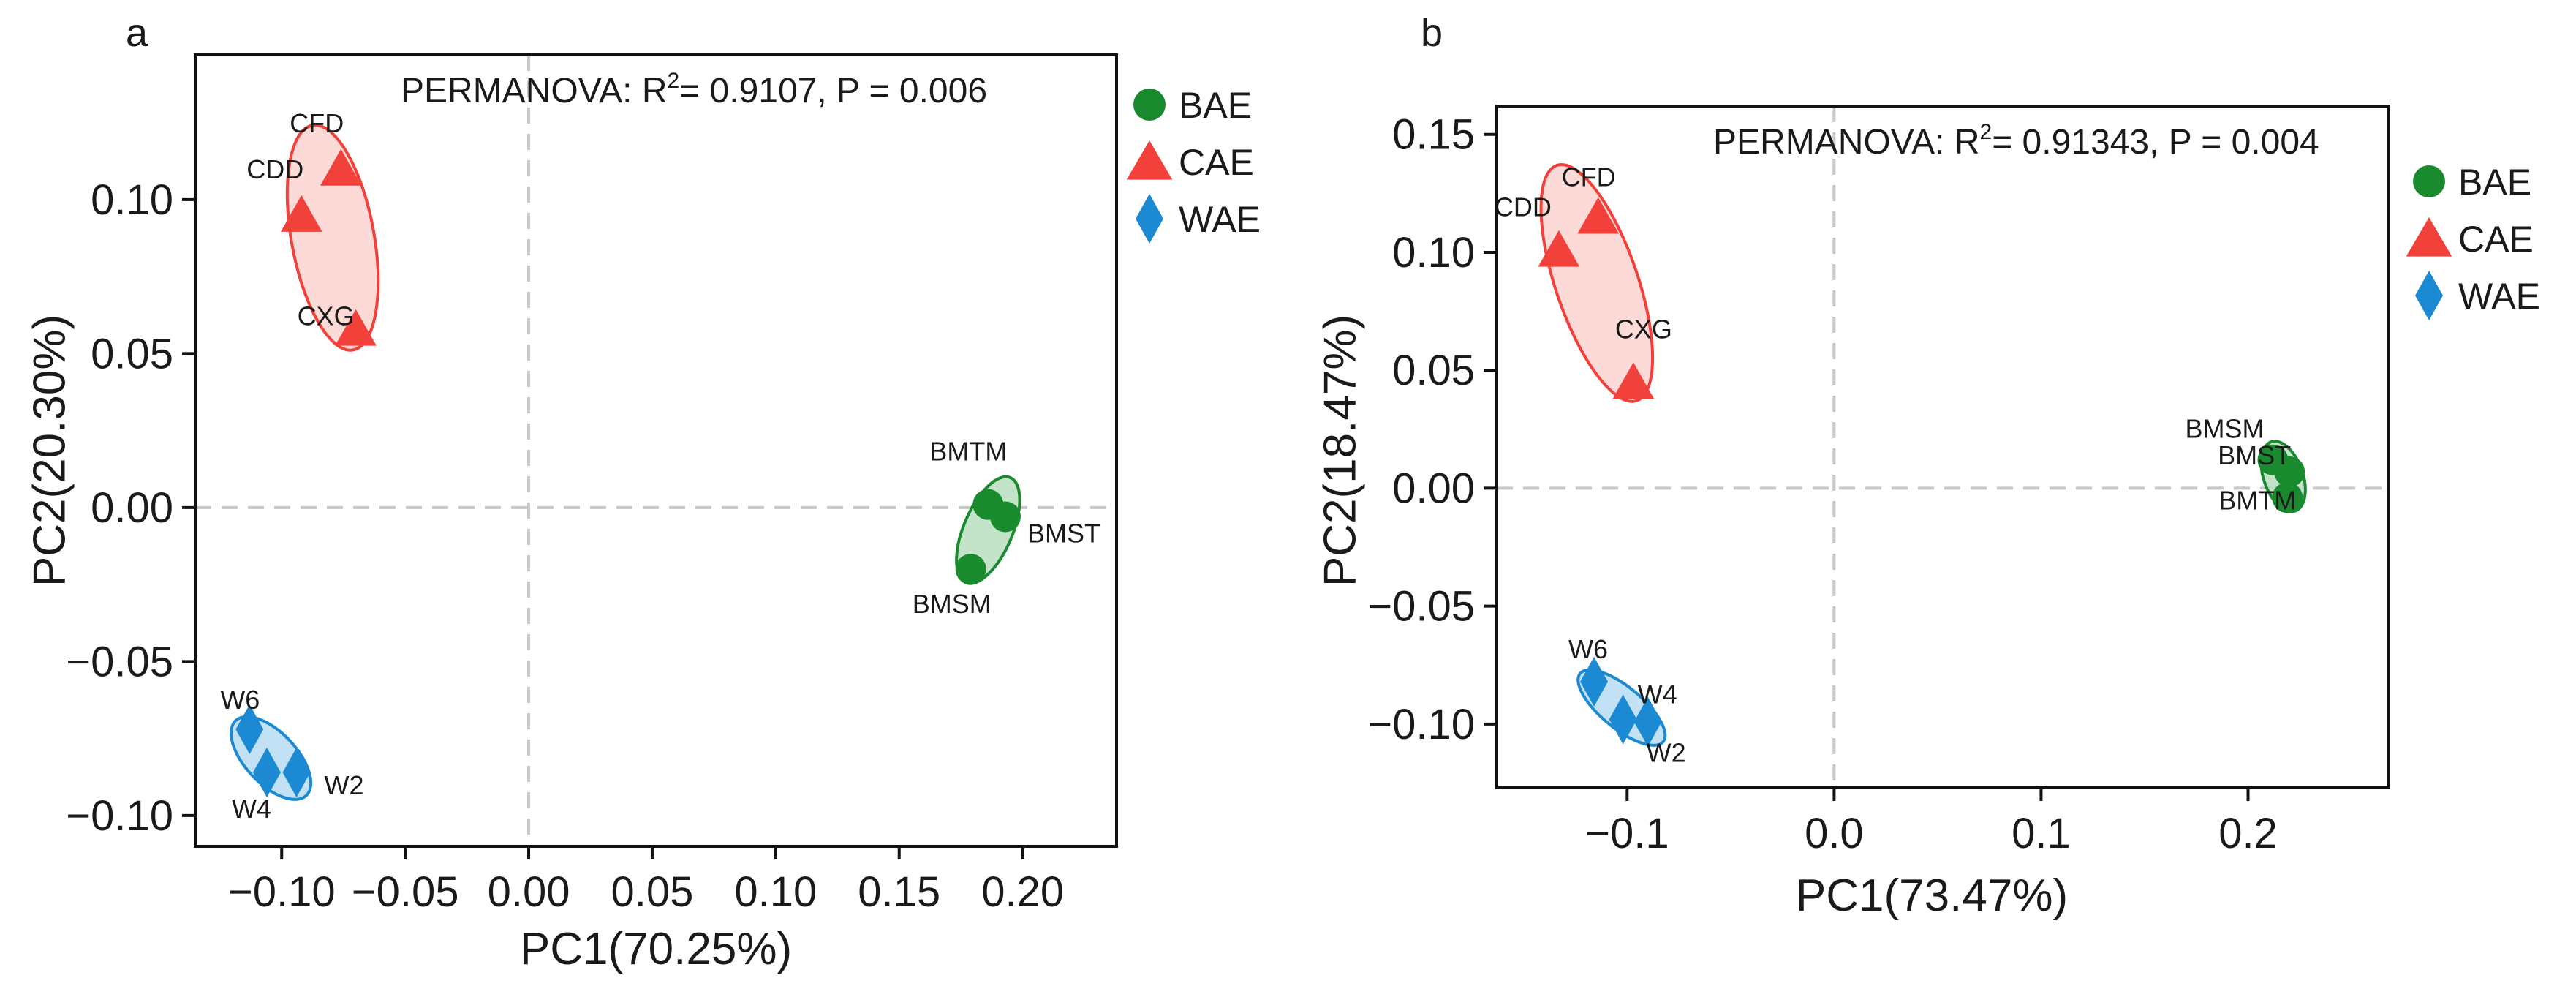 The image size is (2576, 997). Describe the element at coordinates (1589, 177) in the screenshot. I see `panel-b-point-label-cfd: CFD` at that location.